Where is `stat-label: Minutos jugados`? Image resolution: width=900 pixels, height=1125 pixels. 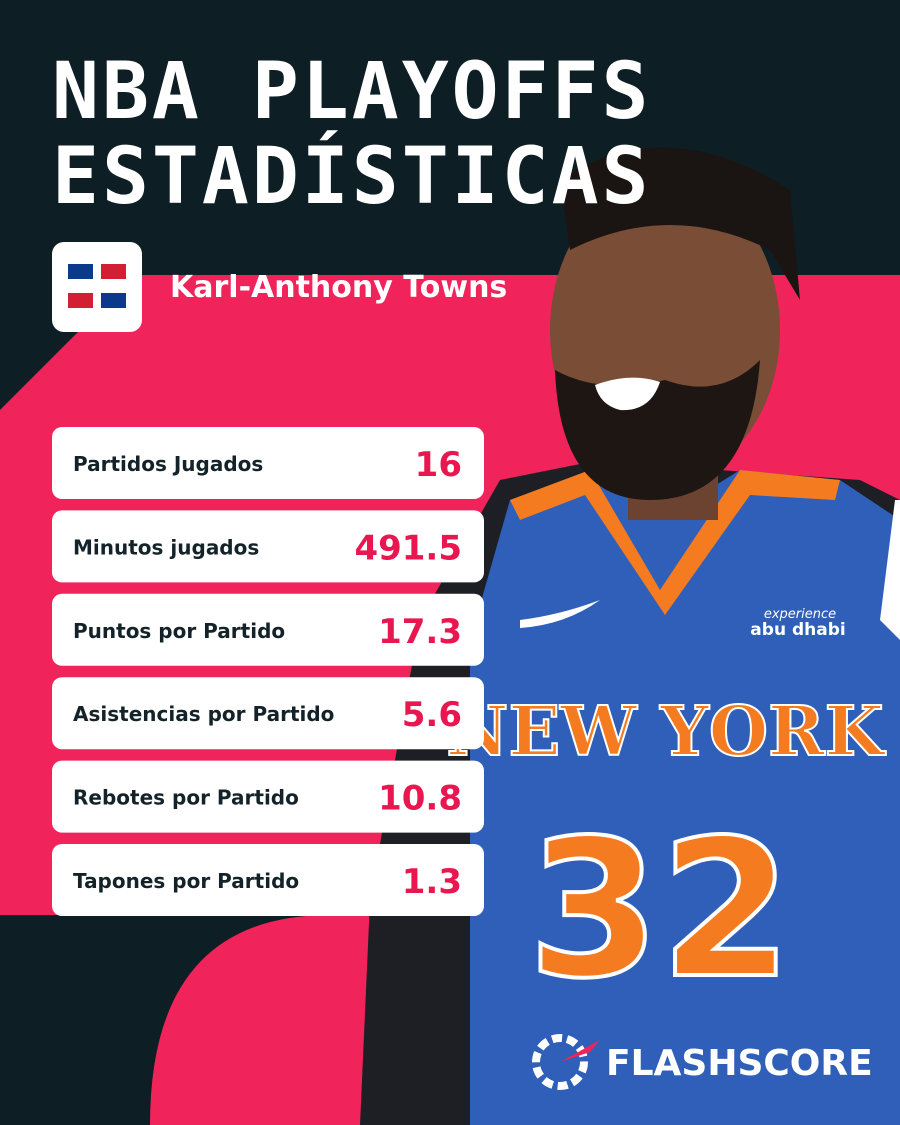 stat-label: Minutos jugados is located at coordinates (166, 547).